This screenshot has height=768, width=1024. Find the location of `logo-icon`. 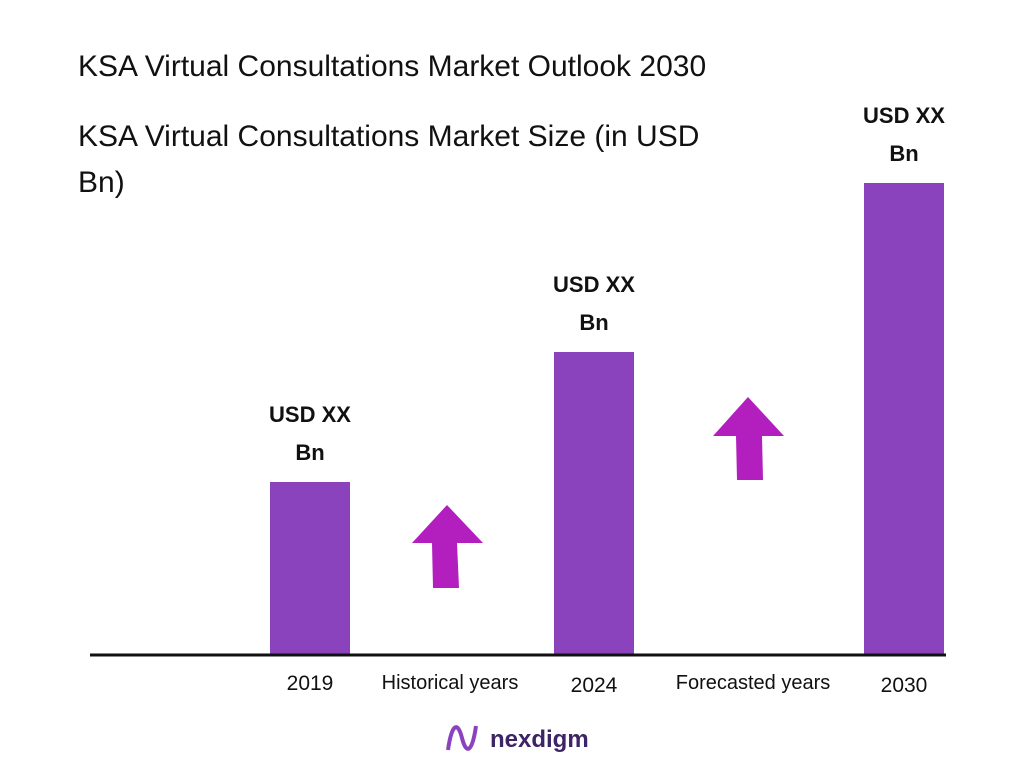

logo-icon is located at coordinates (462, 738).